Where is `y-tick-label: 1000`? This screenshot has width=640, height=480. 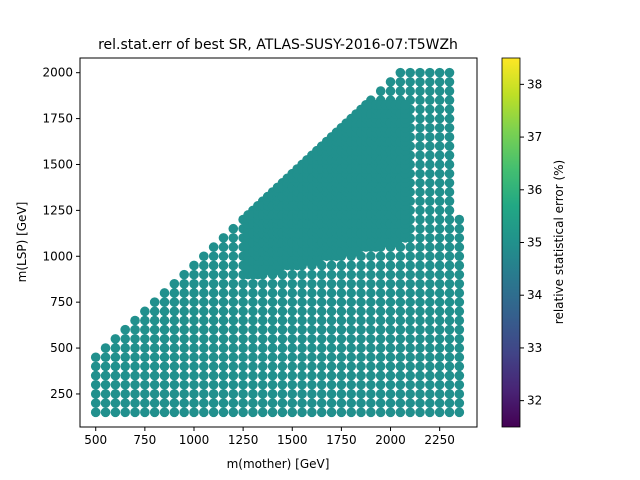
y-tick-label: 1000 is located at coordinates (57, 256).